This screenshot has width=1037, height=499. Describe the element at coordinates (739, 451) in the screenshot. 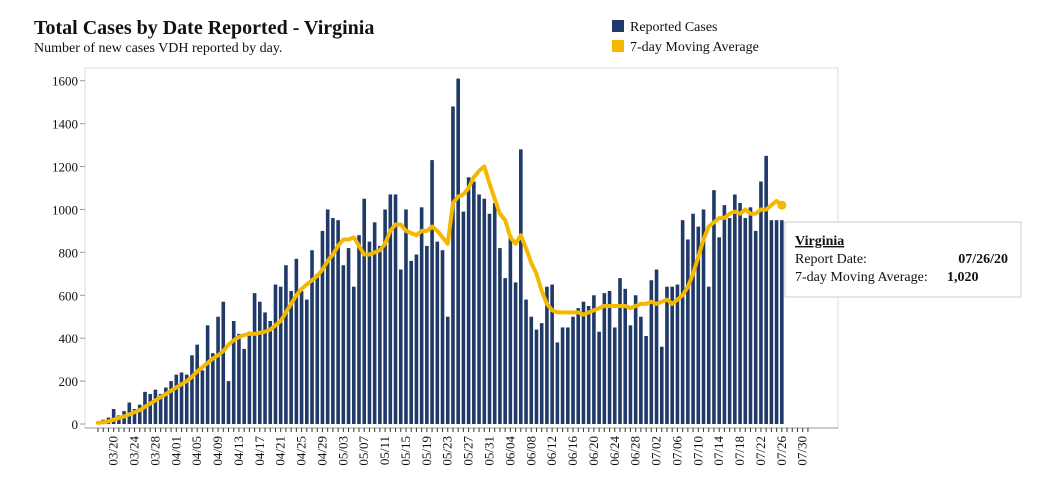

I see `x-tick-label: 07/18` at that location.